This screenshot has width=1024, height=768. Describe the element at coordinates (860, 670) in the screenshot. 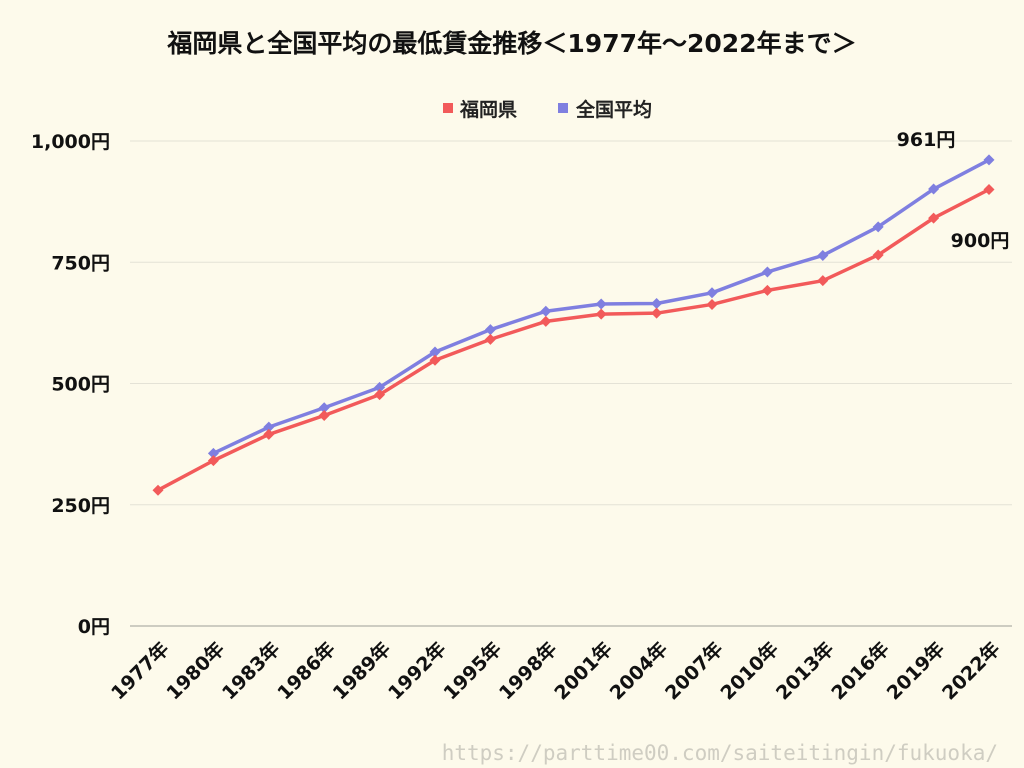

I see `x-tick-label: 2016年` at that location.